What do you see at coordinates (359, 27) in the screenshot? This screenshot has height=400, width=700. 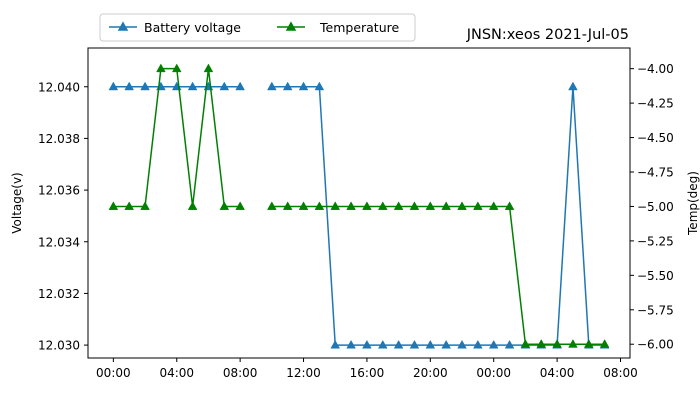 I see `legend-label-temperature: Temperature` at bounding box center [359, 27].